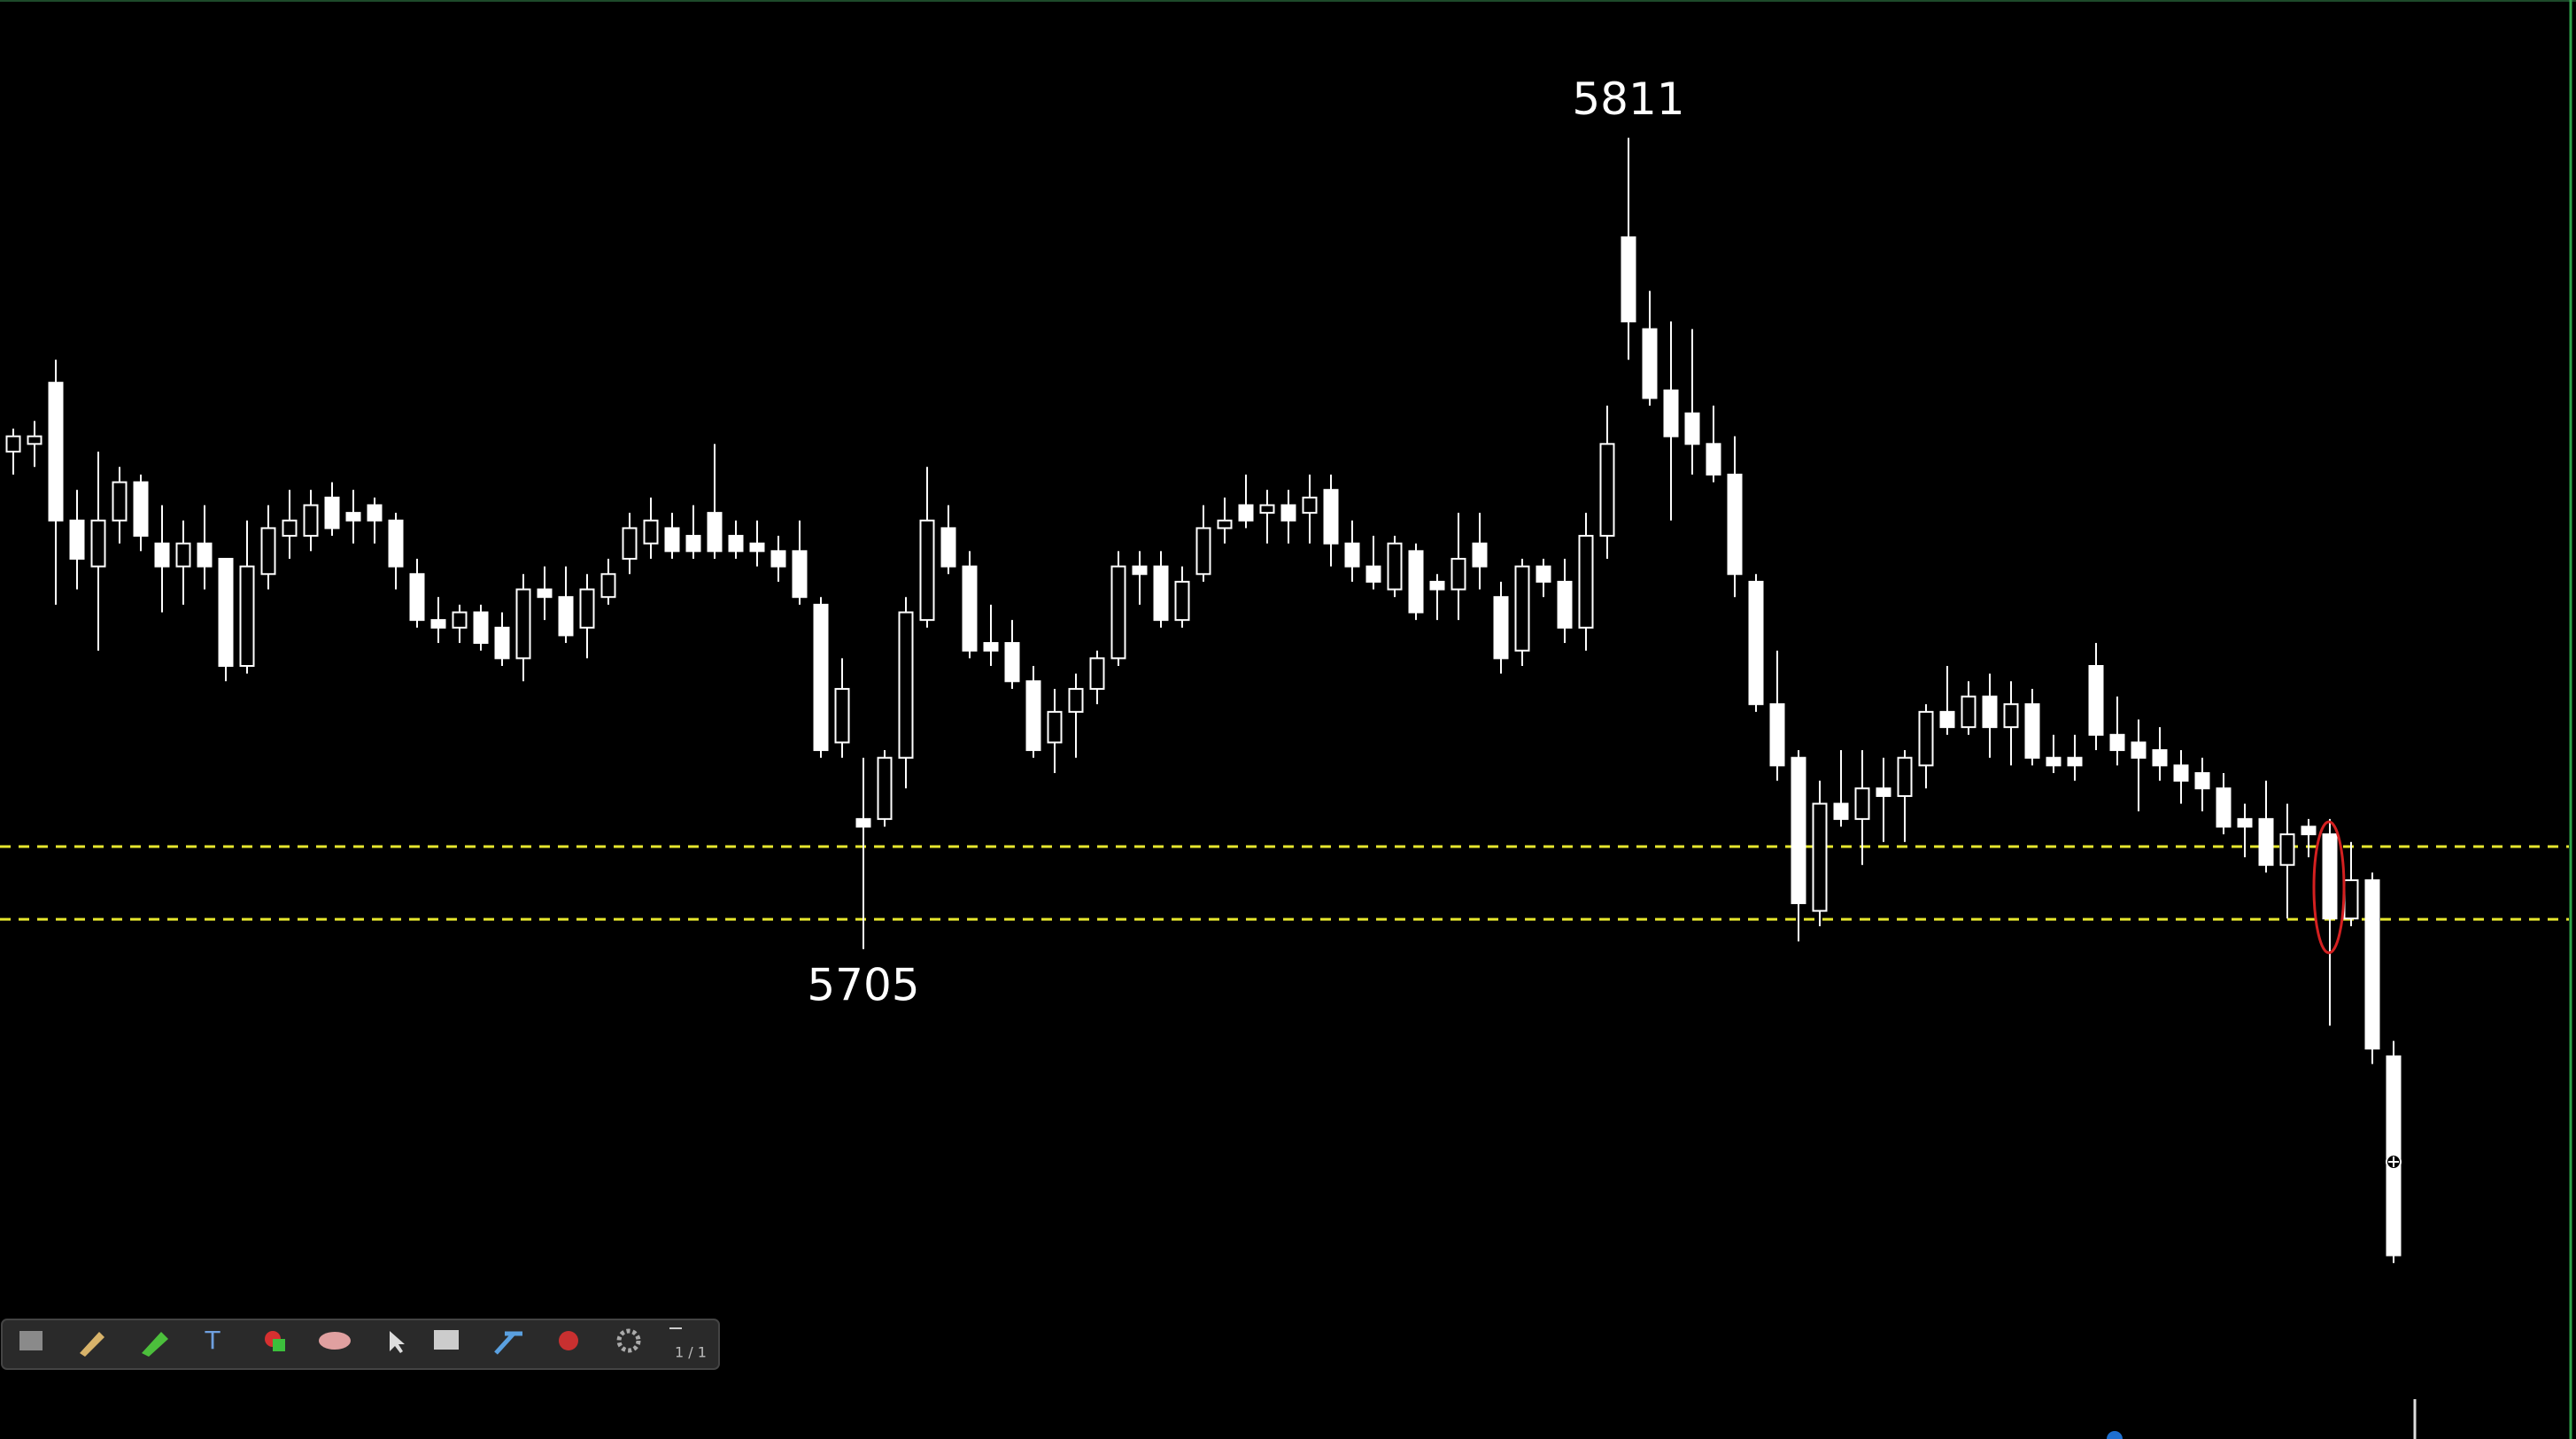  I want to click on toolbar: T 1 / 1, so click(360, 1344).